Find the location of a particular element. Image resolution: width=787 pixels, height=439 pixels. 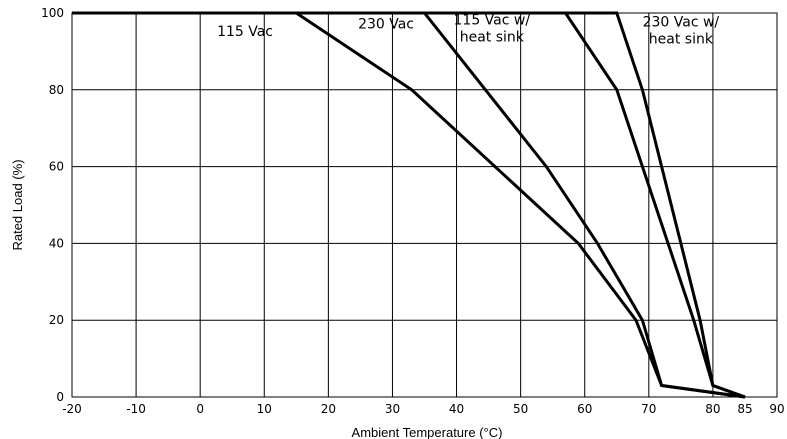

x-tick-label: 85 is located at coordinates (744, 409).